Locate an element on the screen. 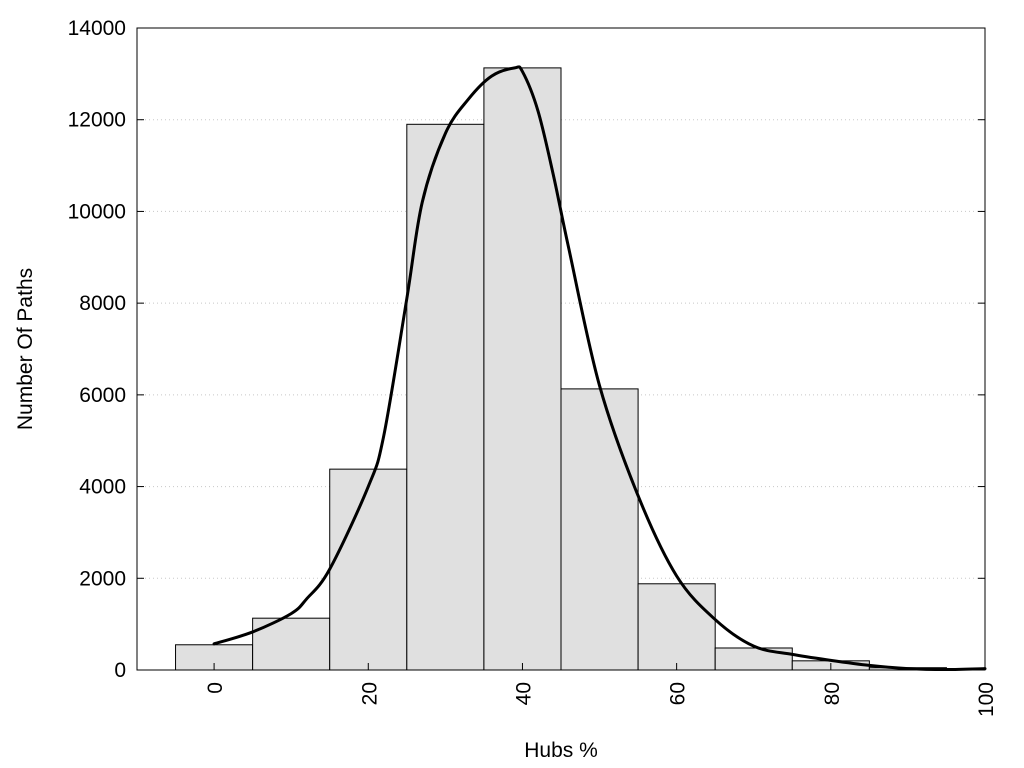 Image resolution: width=1024 pixels, height=768 pixels. y-tick-label-2000: 2000 is located at coordinates (102, 578).